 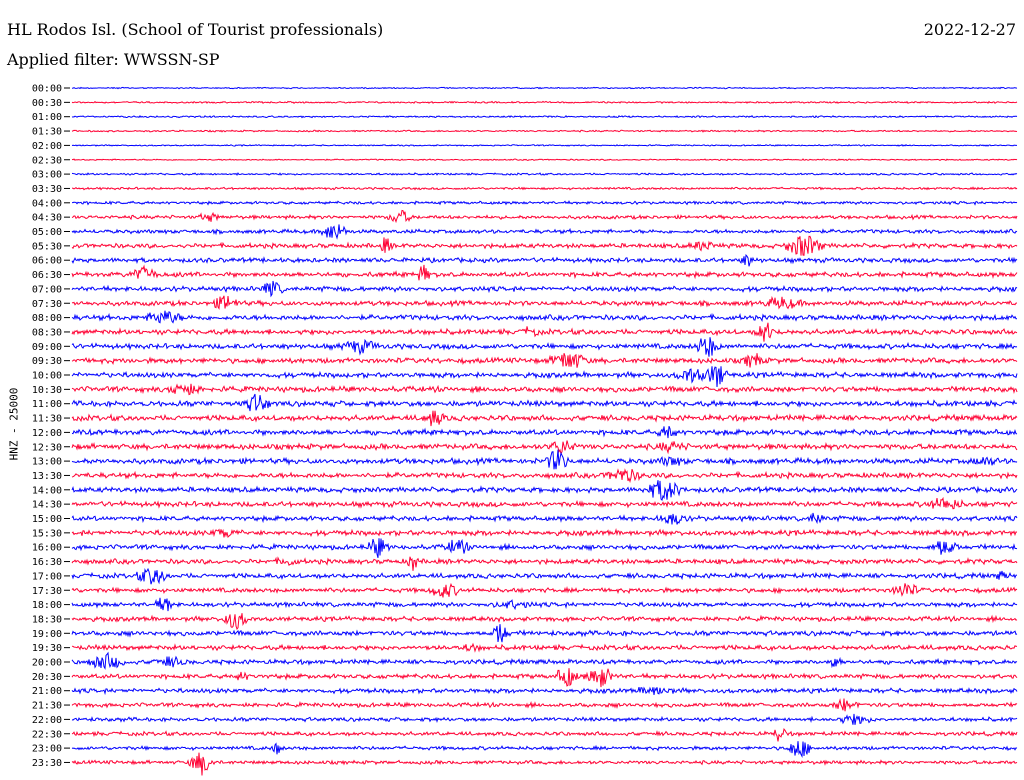 I want to click on row-tick-label: 22:30, so click(x=47, y=734).